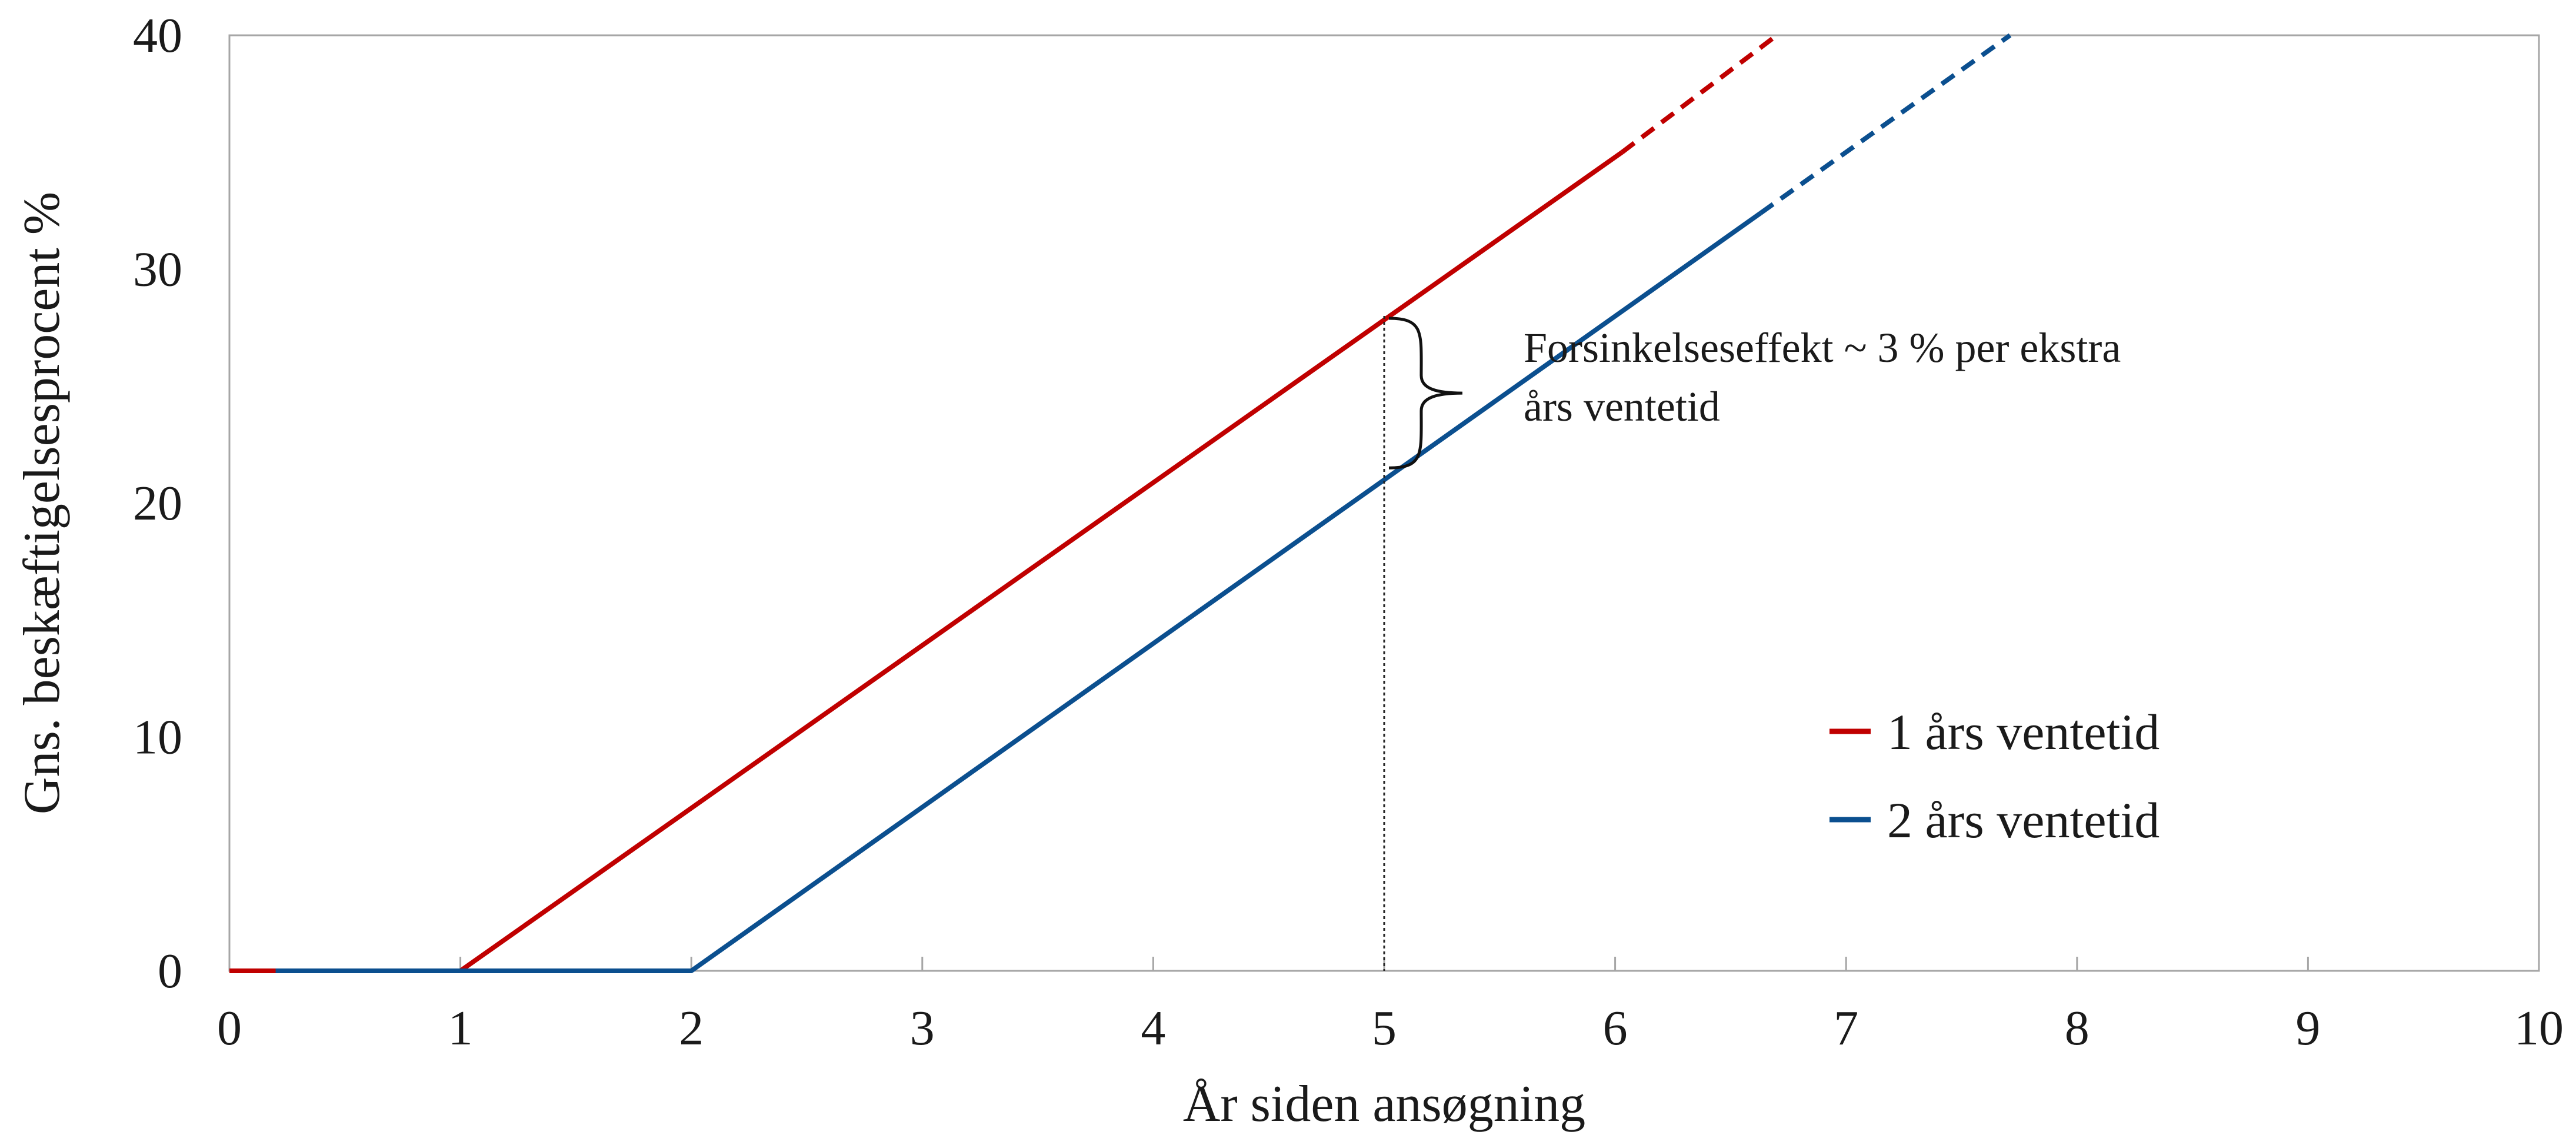 This screenshot has height=1135, width=2576. I want to click on x-tick-label: 2, so click(691, 1028).